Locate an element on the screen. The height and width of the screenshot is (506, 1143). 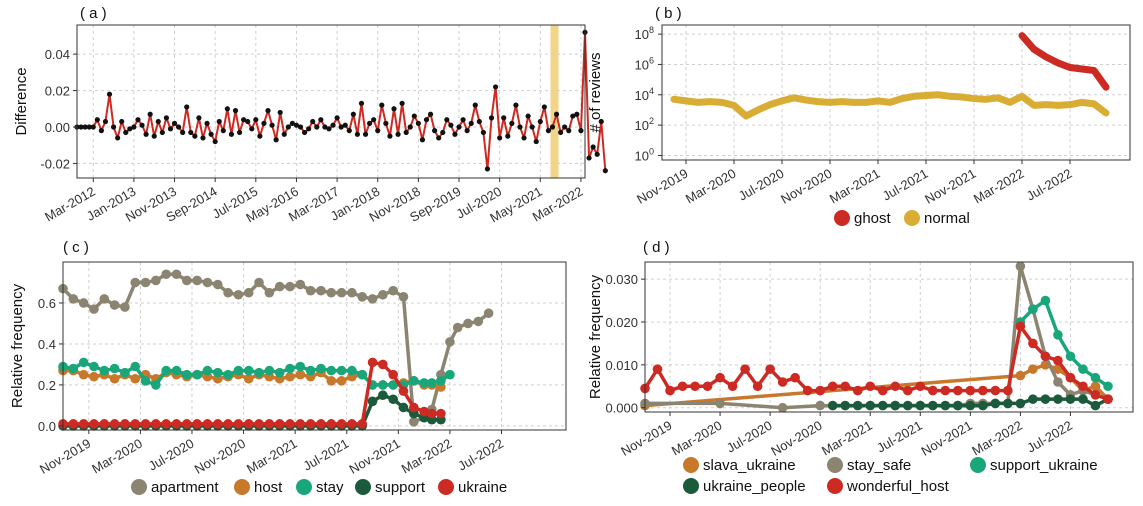
x-tick-label: Jul-2021 is located at coordinates (899, 437).